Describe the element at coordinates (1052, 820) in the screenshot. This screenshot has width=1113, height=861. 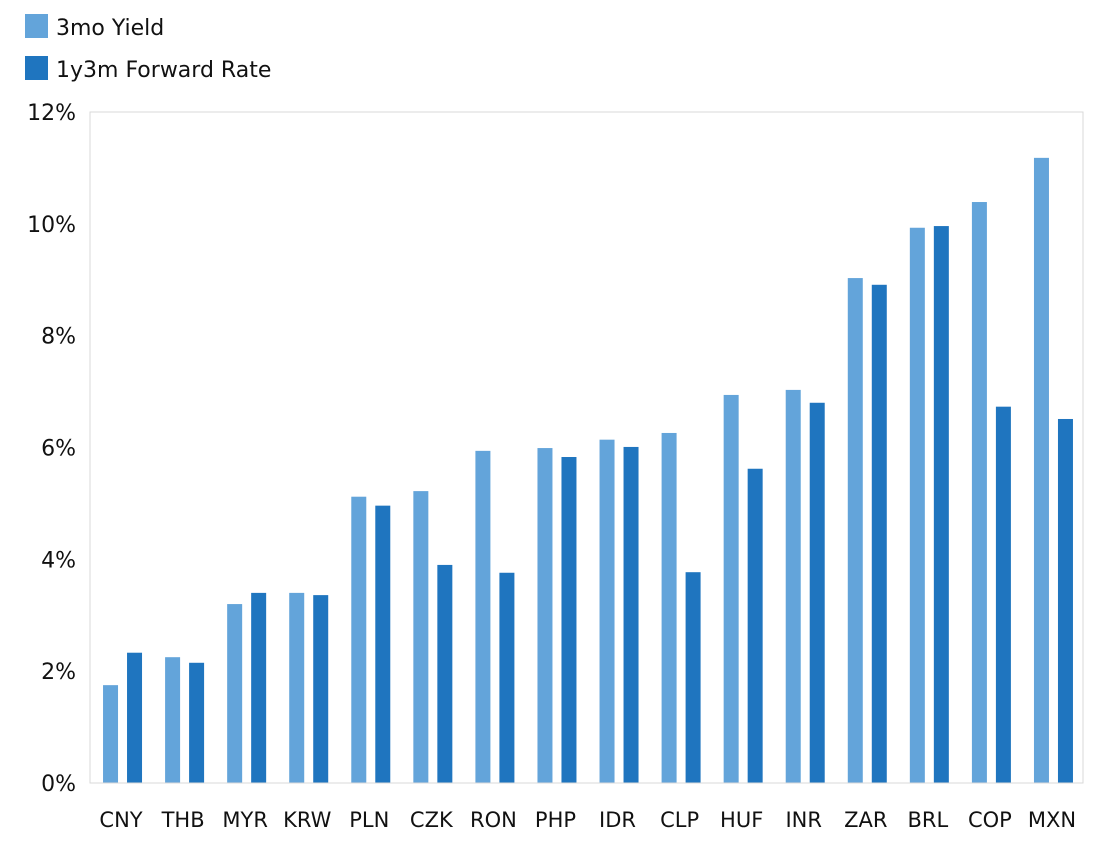
I see `x-tick-label: MXN` at that location.